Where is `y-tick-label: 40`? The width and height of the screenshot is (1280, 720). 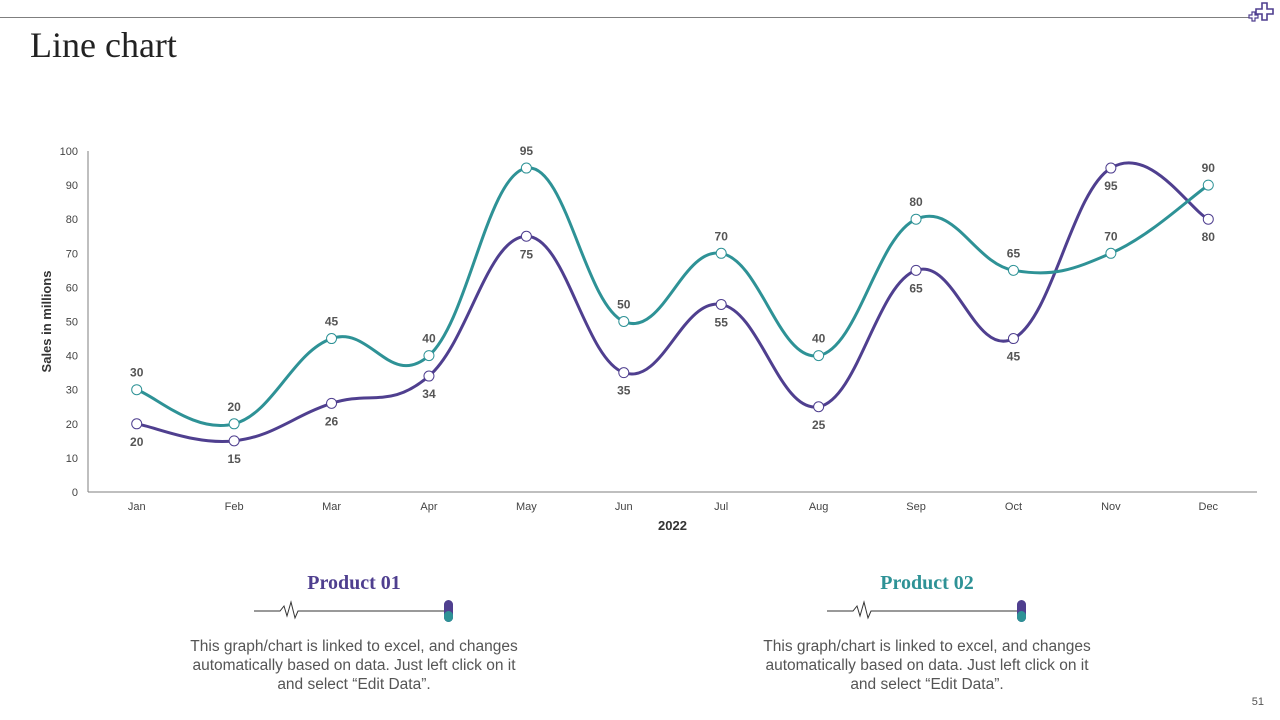 y-tick-label: 40 is located at coordinates (72, 357).